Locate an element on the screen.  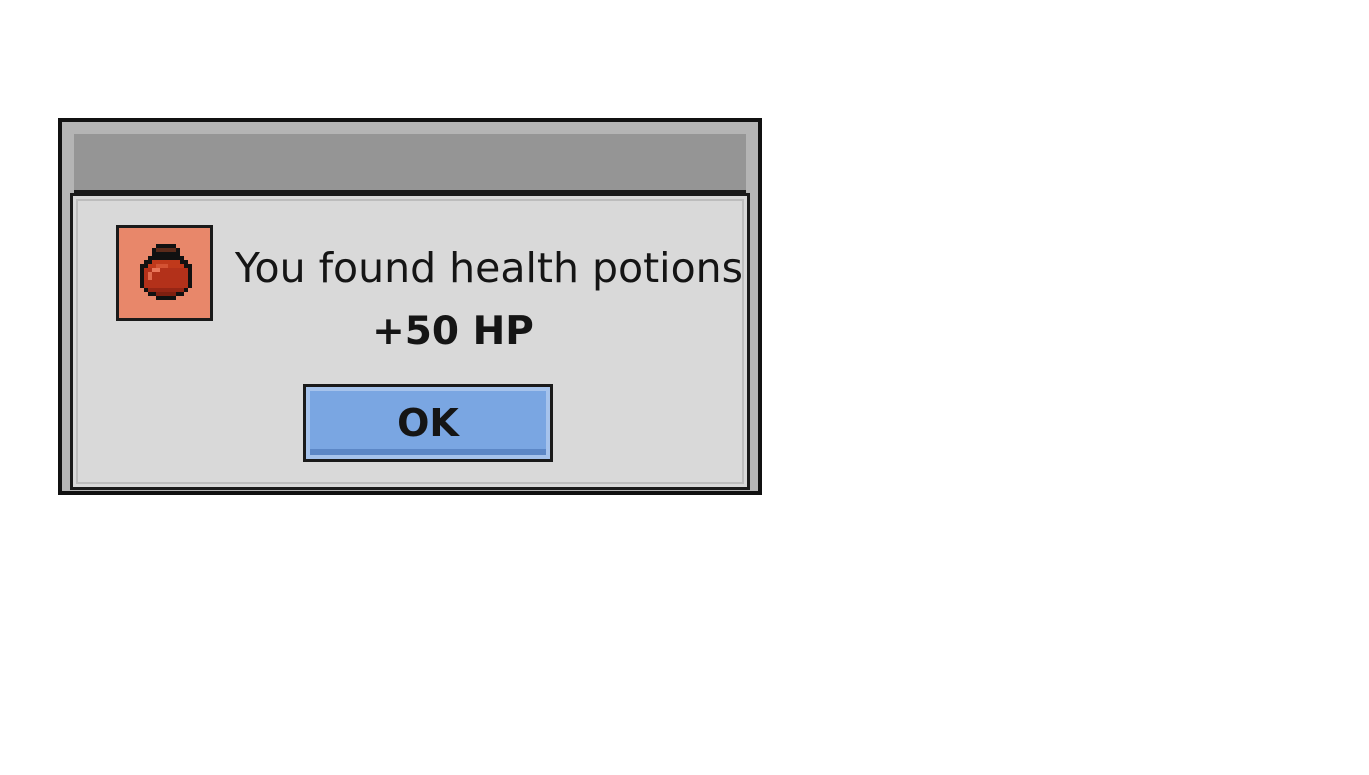
ok-button: OK is located at coordinates (428, 423).